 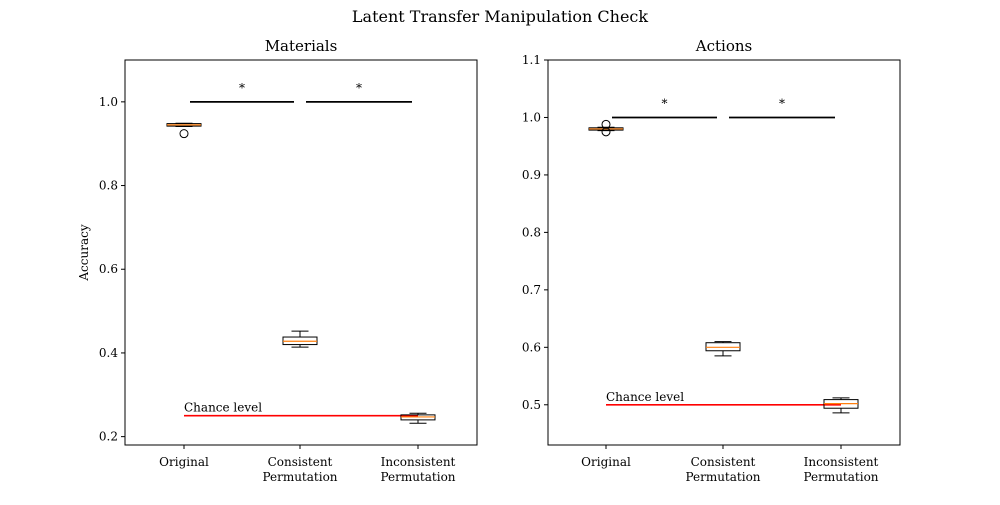 What do you see at coordinates (108, 437) in the screenshot?
I see `materials-y-tick-label: 0.2` at bounding box center [108, 437].